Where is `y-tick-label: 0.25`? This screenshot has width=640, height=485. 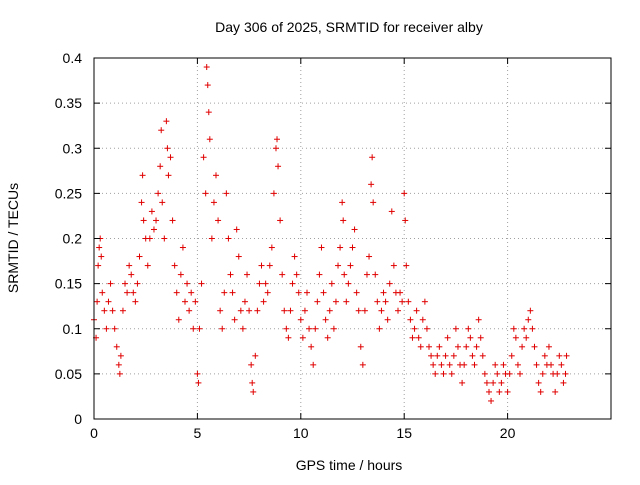
y-tick-label: 0.25 is located at coordinates (68, 193).